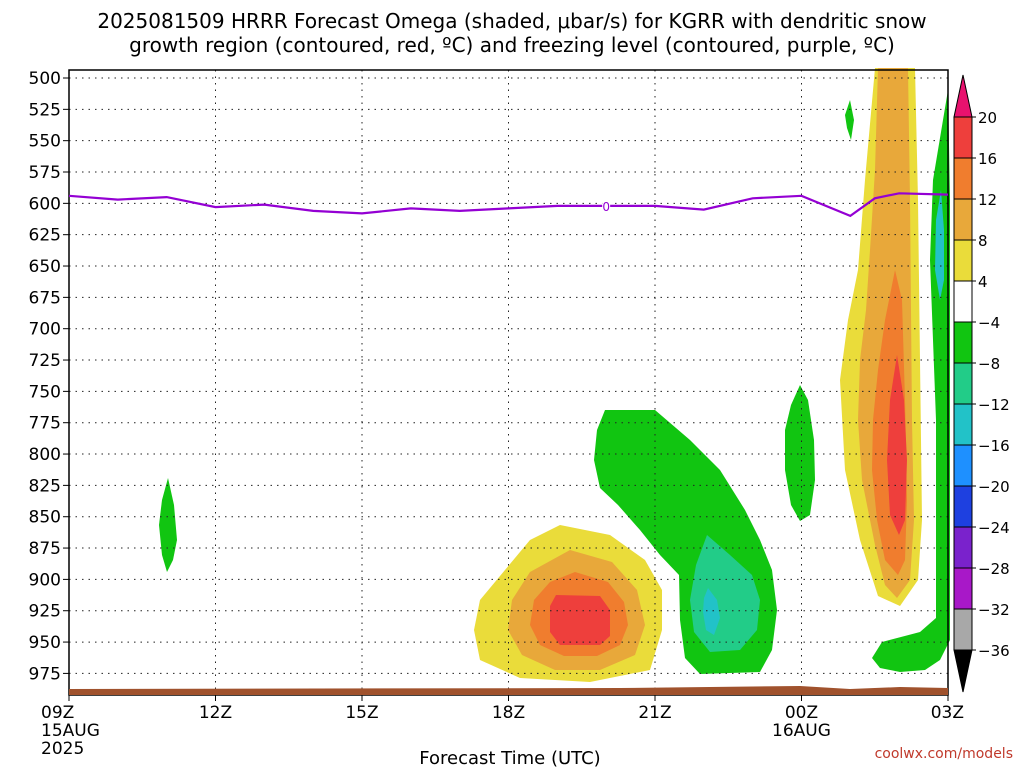 The image size is (1024, 768). I want to click on x-tick-label: 00Z, so click(801, 713).